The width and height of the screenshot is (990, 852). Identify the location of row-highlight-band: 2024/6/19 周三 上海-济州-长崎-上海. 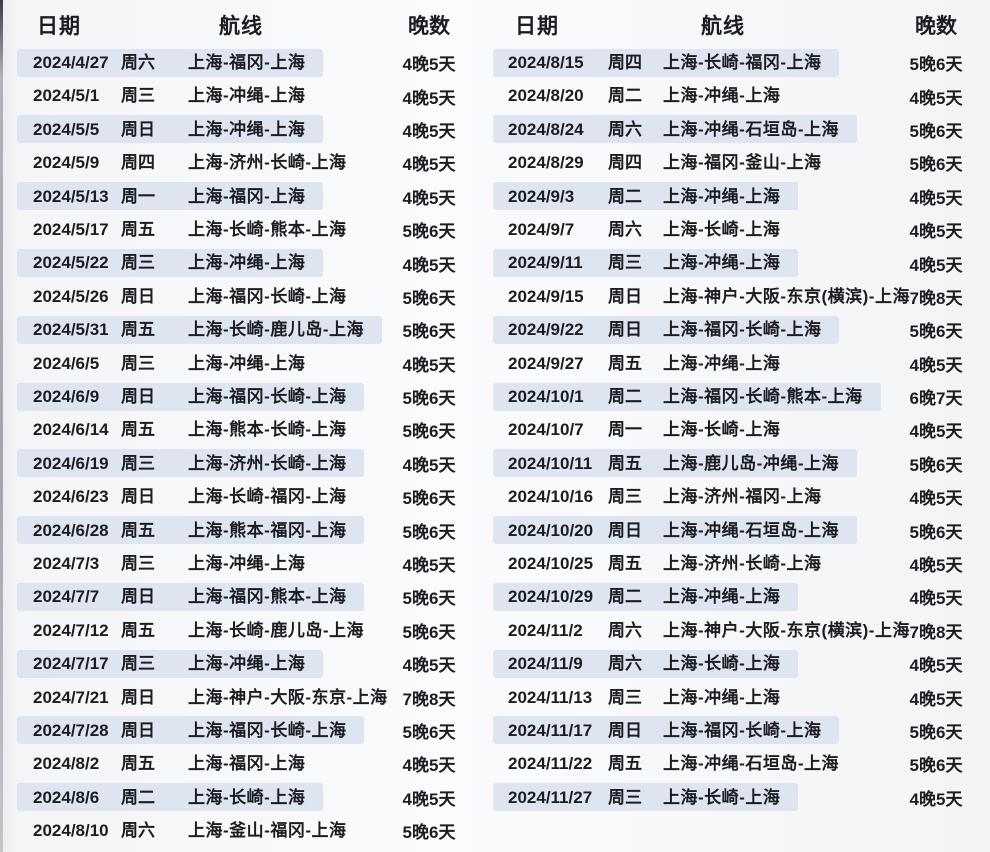
(191, 463).